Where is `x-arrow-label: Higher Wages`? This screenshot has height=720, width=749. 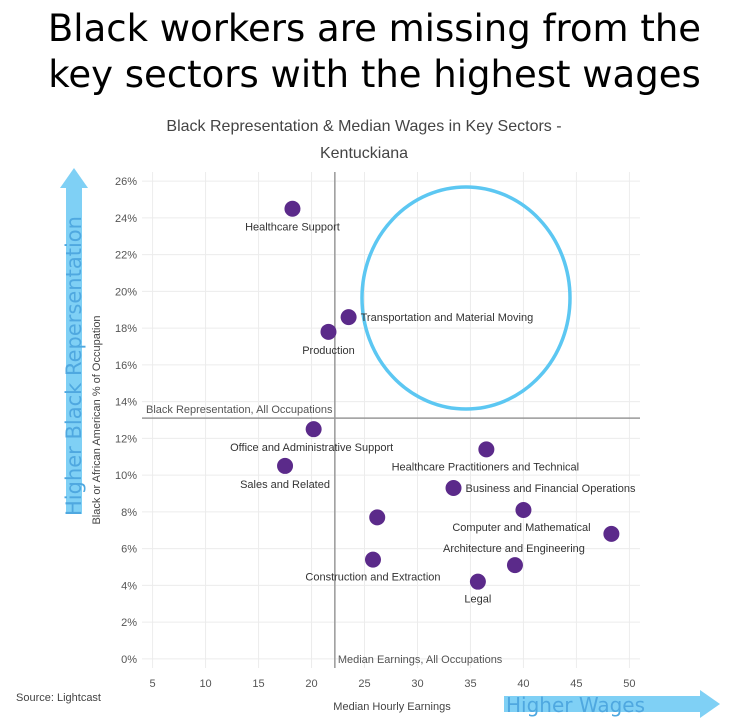 x-arrow-label: Higher Wages is located at coordinates (576, 705).